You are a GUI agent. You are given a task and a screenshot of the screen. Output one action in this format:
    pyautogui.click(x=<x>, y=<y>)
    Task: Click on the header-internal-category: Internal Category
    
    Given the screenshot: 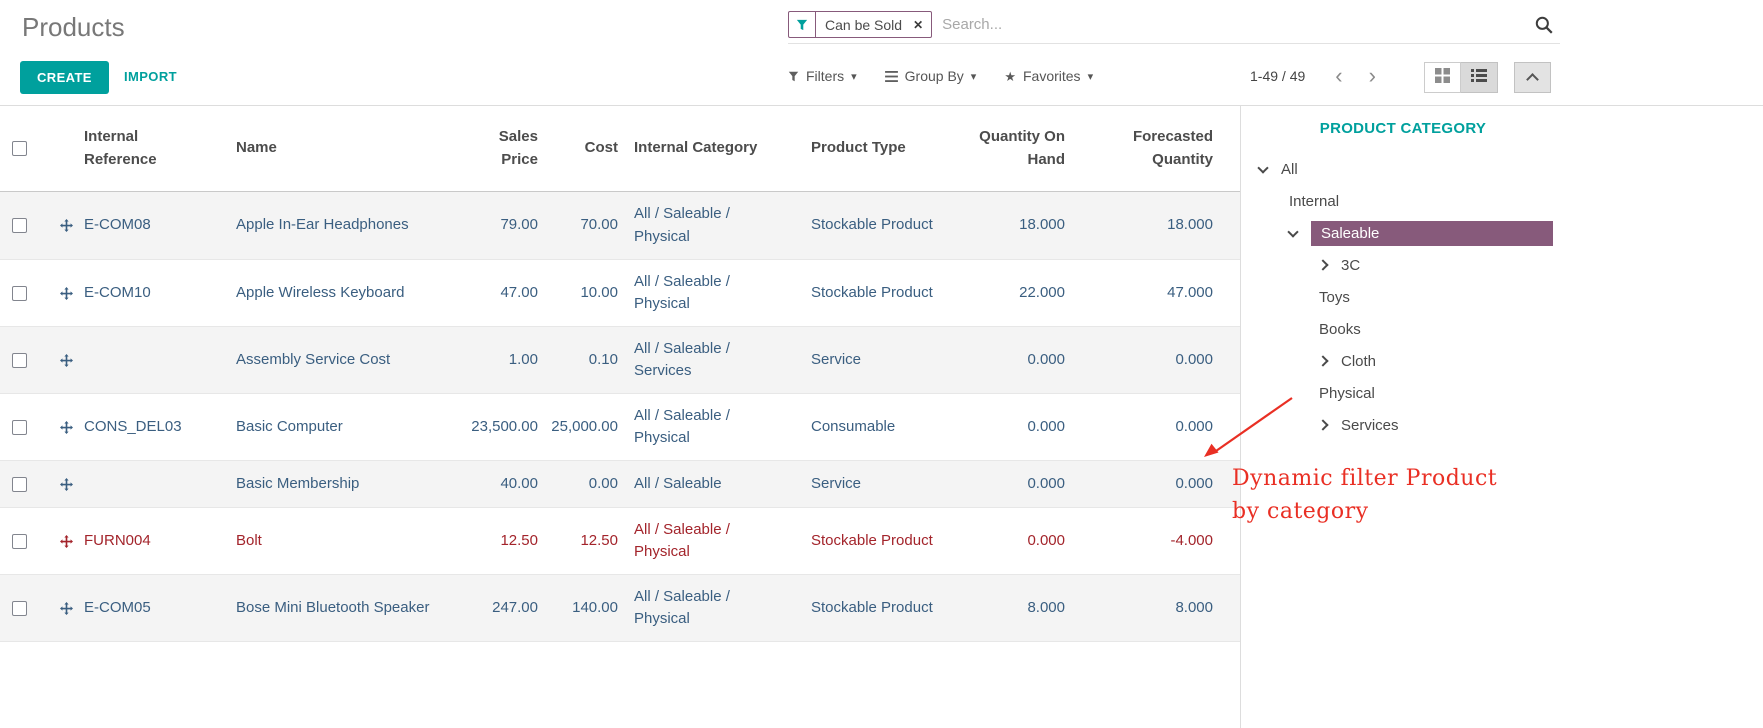 What is the action you would take?
    pyautogui.click(x=696, y=148)
    